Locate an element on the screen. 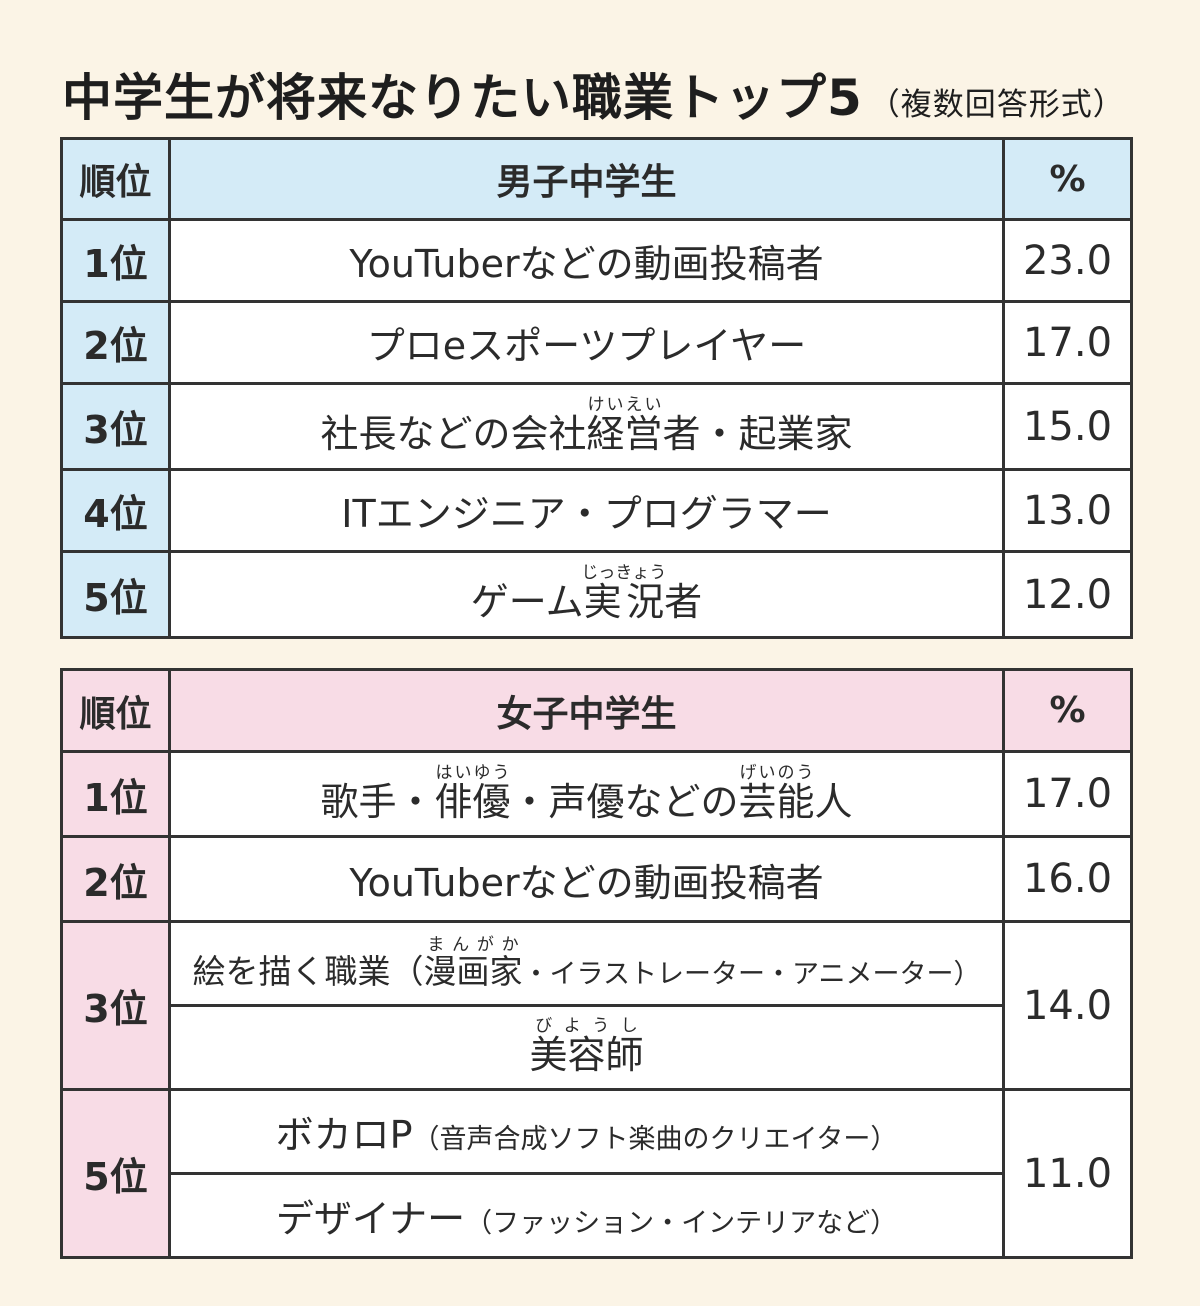 Image resolution: width=1200 pixels, height=1306 pixels. table-header-row: 順位 男子中学生 % is located at coordinates (596, 179).